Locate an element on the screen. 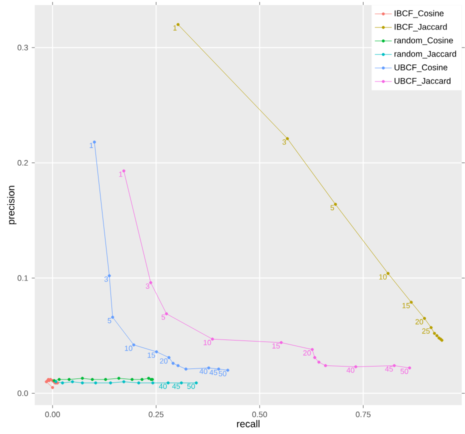 The height and width of the screenshot is (434, 465). legend-label: UBCF_Jaccard is located at coordinates (422, 82).